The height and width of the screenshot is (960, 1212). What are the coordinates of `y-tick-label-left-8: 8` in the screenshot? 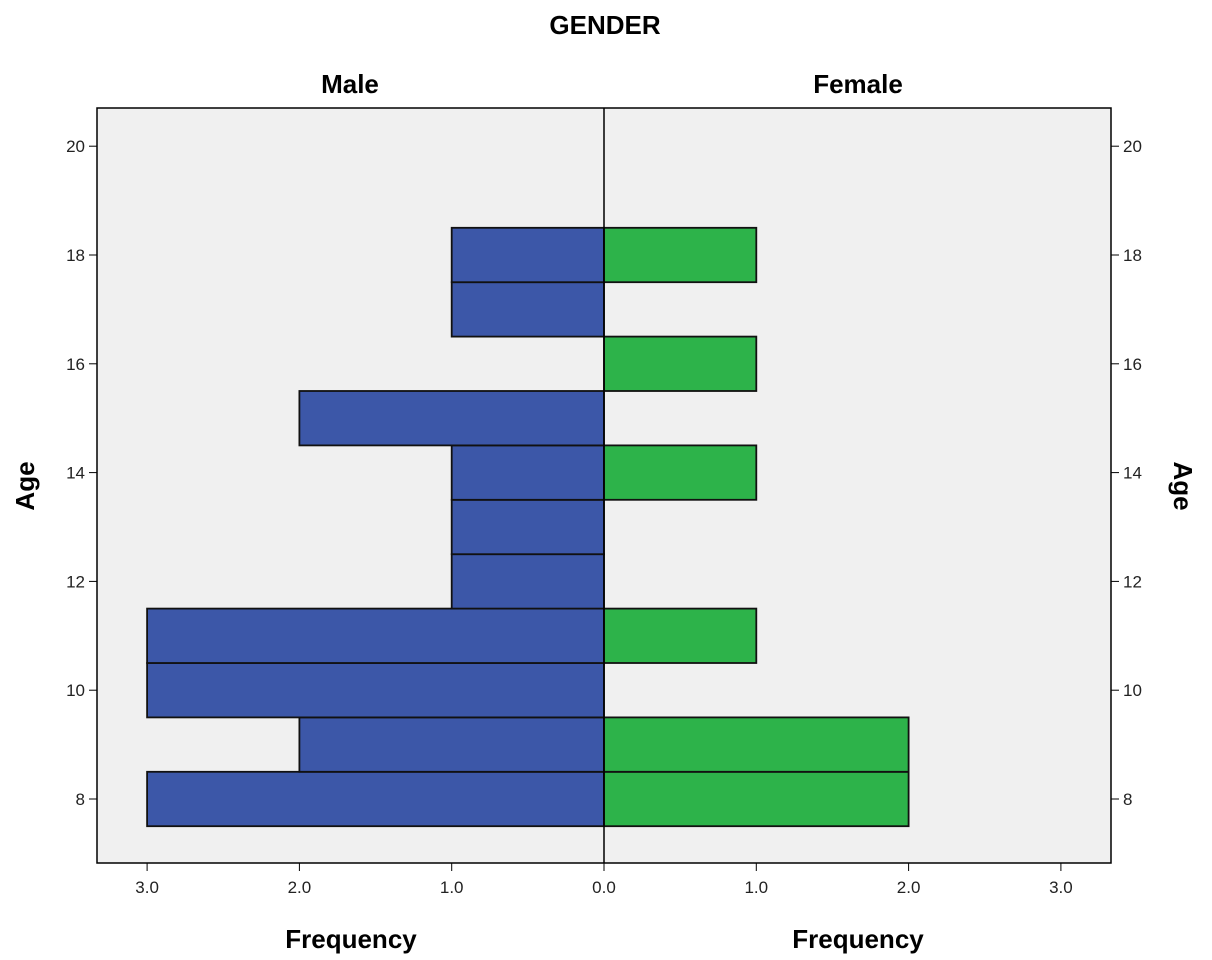 It's located at (80, 799).